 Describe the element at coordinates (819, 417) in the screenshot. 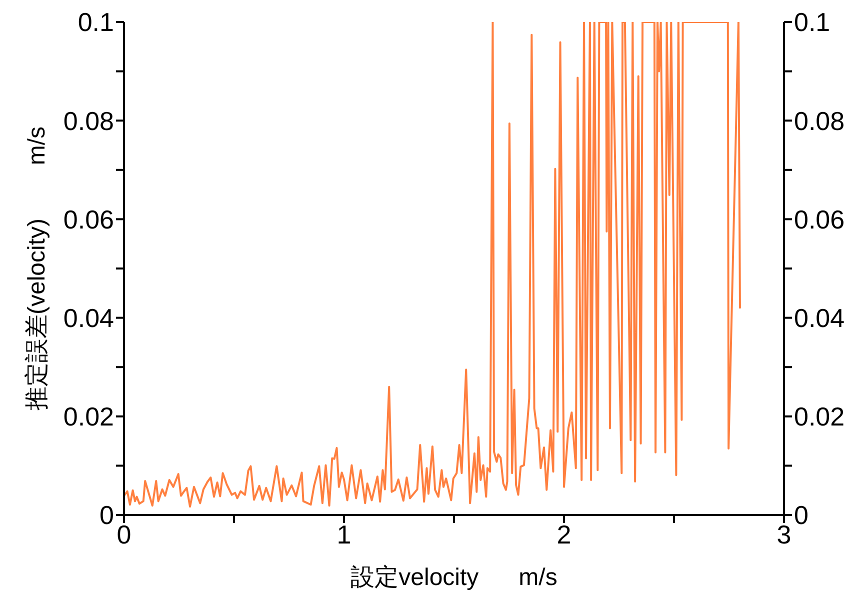

I see `y2-tick-label: 0.02` at that location.